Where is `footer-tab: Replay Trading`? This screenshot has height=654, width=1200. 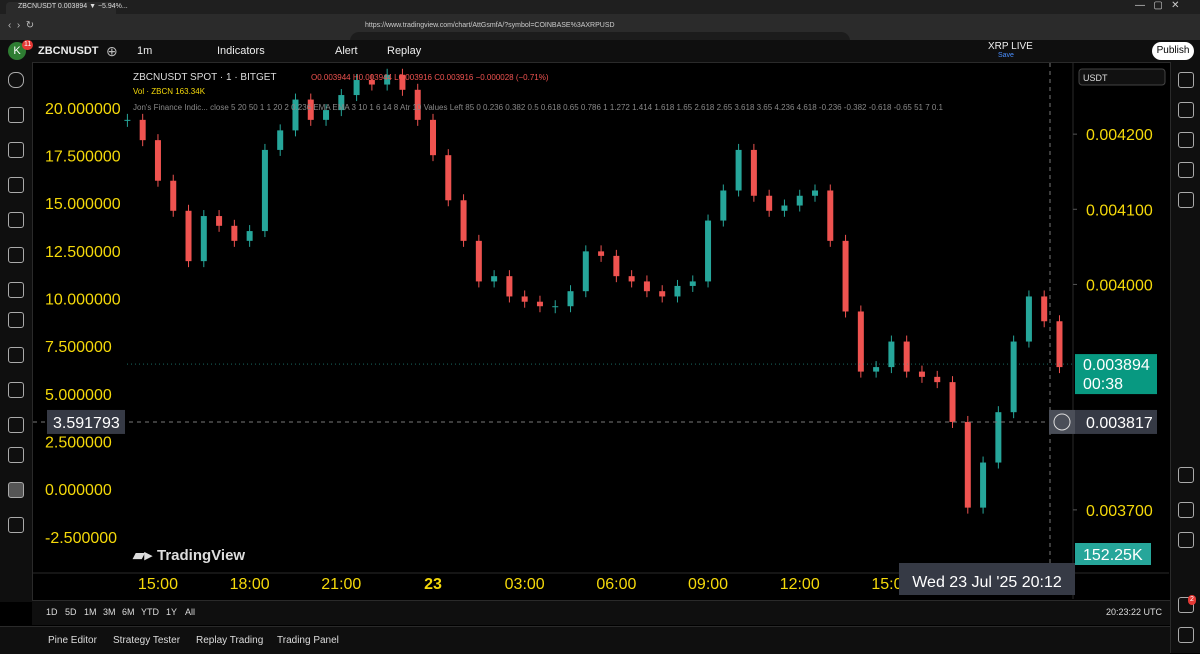 footer-tab: Replay Trading is located at coordinates (230, 640).